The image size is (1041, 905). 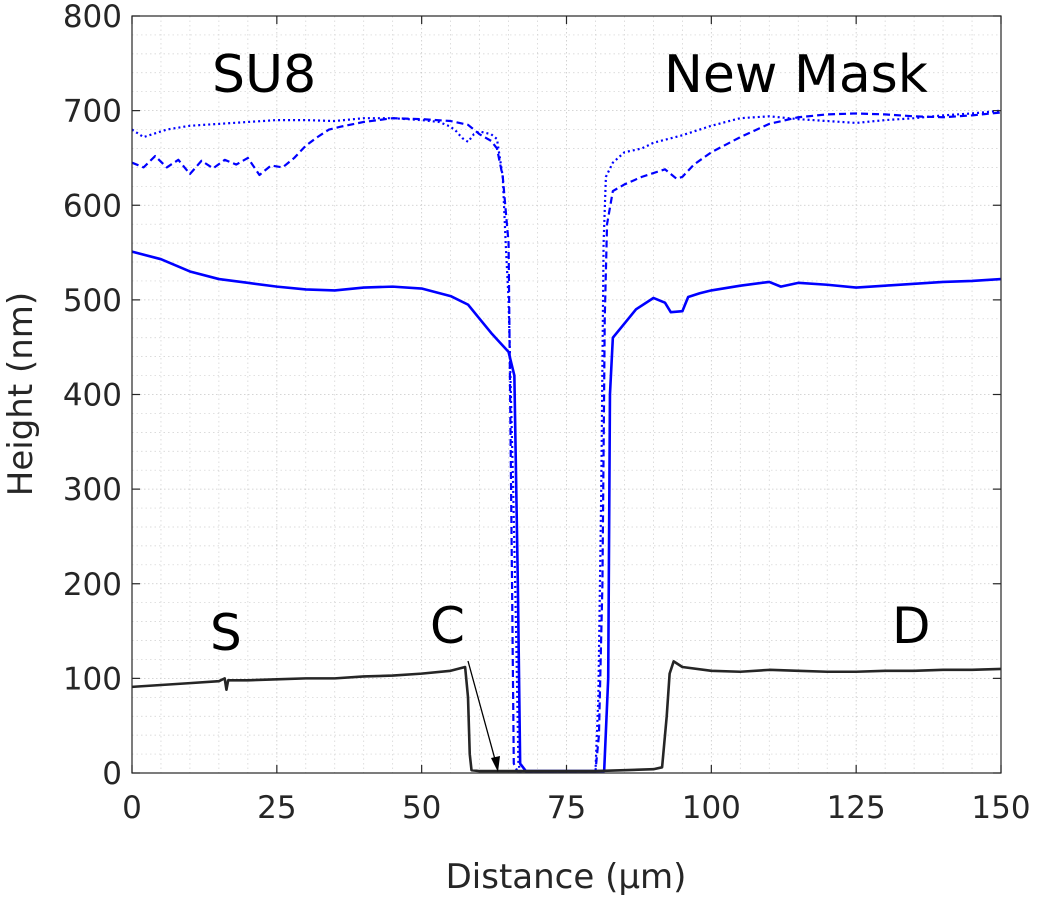 I want to click on y-tick-label: 0, so click(x=112, y=774).